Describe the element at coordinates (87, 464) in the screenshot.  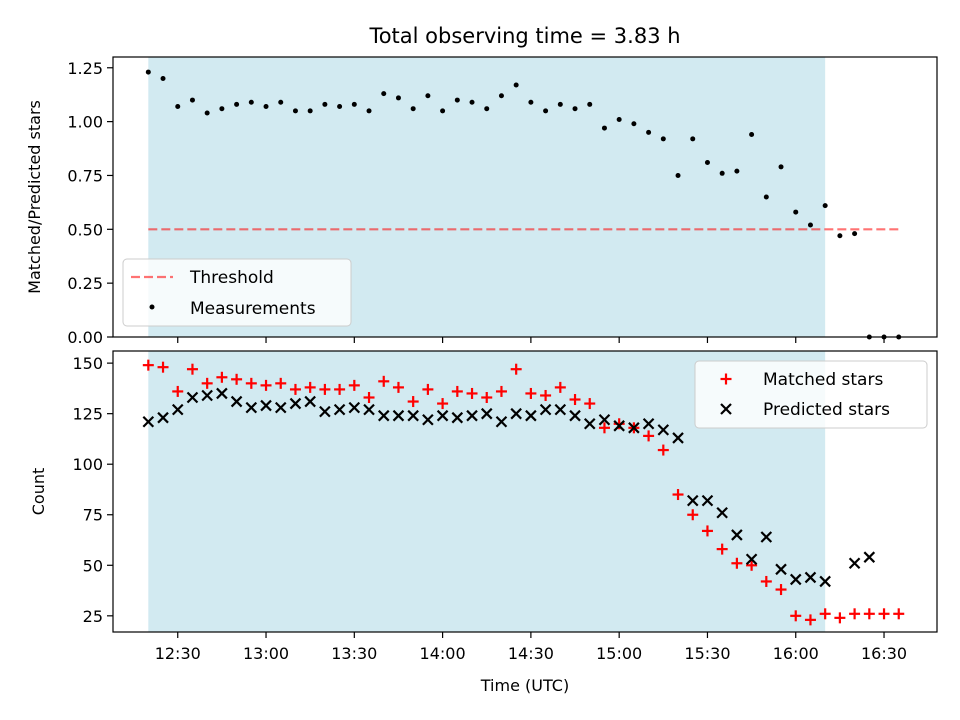
I see `bottom-y-tick-label: 100` at that location.